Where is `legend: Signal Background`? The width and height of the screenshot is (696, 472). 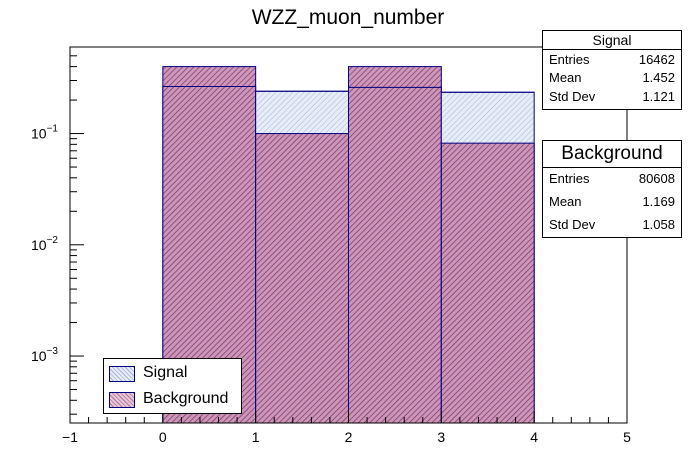 legend: Signal Background is located at coordinates (172, 386).